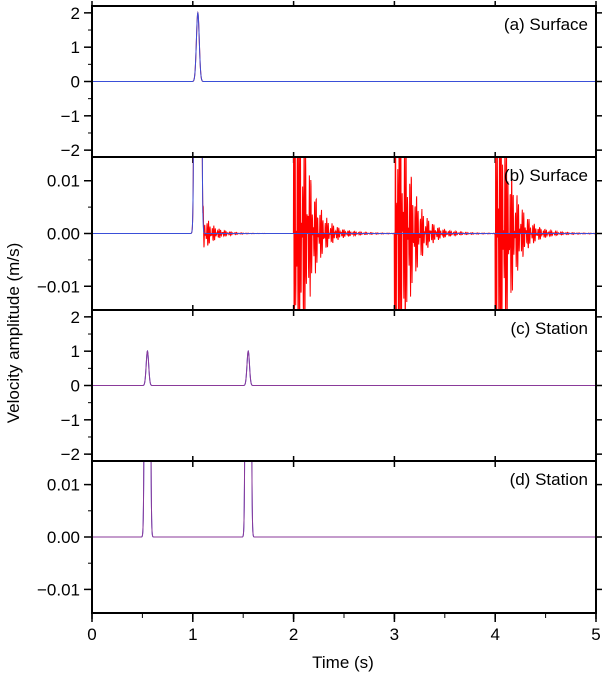  Describe the element at coordinates (546, 175) in the screenshot. I see `panel-label: (b) Surface` at that location.